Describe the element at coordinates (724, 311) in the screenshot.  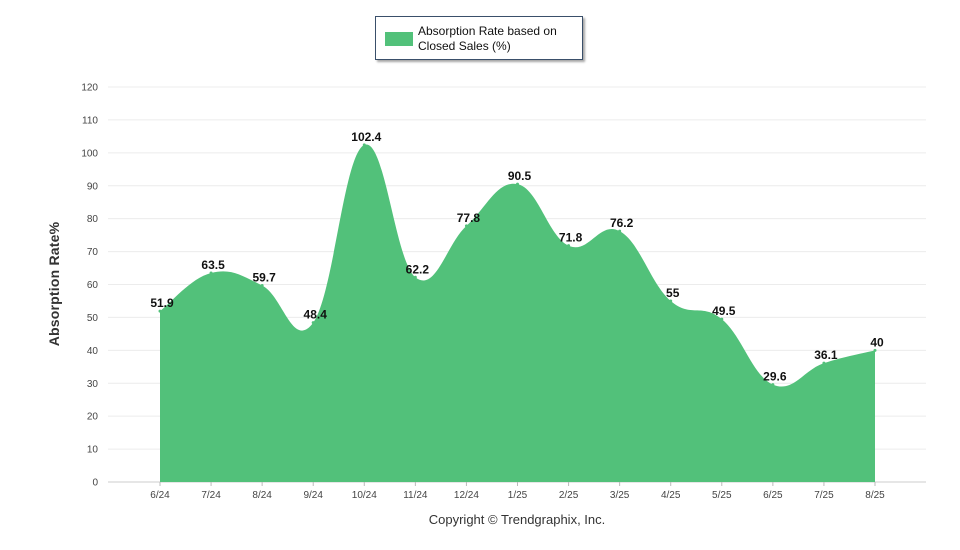
I see `data-label: 49.5` at that location.